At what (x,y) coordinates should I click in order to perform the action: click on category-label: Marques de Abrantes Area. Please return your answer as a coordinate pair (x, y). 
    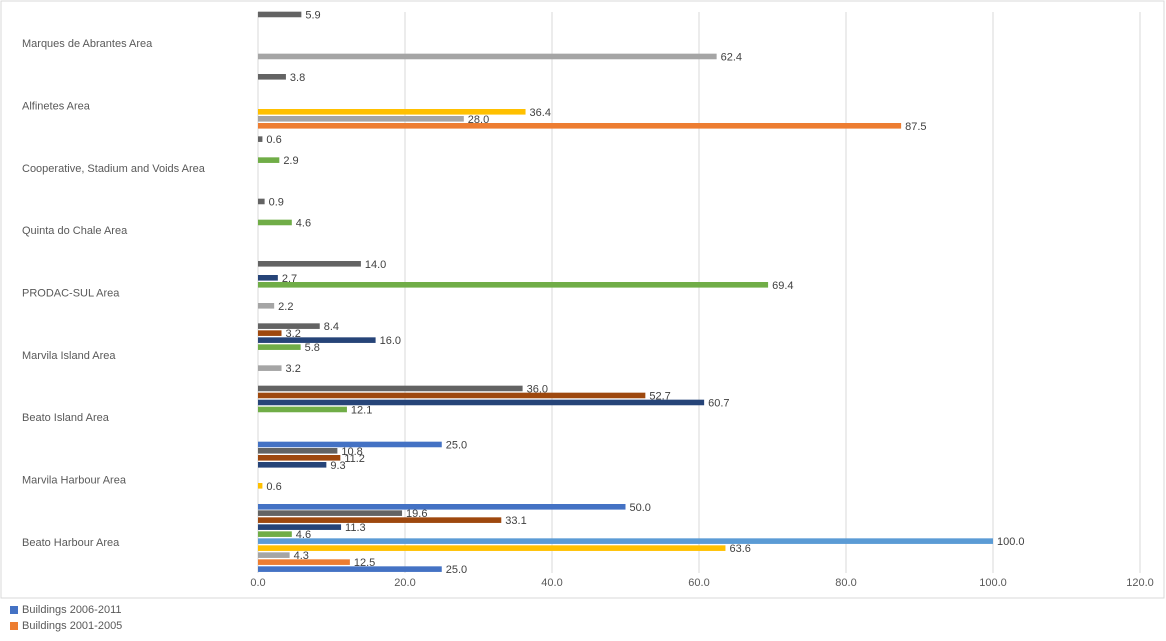
    Looking at the image, I should click on (87, 44).